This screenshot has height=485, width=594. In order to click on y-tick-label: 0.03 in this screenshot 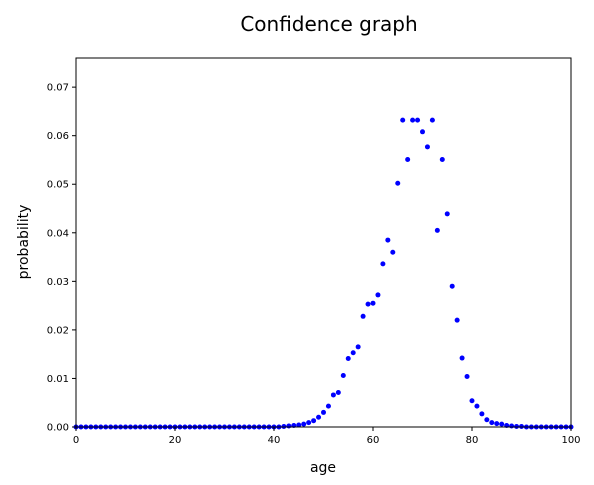, I will do `click(58, 282)`.